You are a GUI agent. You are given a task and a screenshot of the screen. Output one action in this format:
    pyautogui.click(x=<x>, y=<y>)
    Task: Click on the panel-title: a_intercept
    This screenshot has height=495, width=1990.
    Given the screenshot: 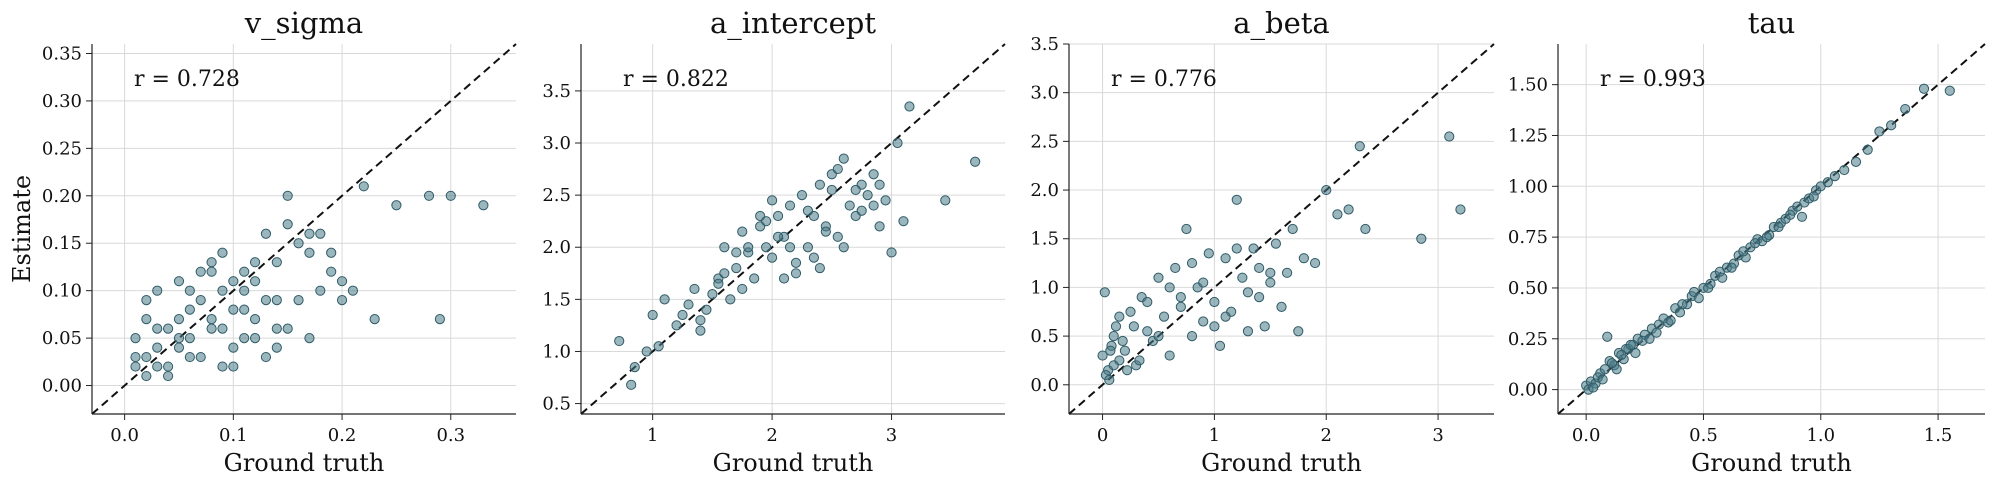 What is the action you would take?
    pyautogui.click(x=793, y=23)
    